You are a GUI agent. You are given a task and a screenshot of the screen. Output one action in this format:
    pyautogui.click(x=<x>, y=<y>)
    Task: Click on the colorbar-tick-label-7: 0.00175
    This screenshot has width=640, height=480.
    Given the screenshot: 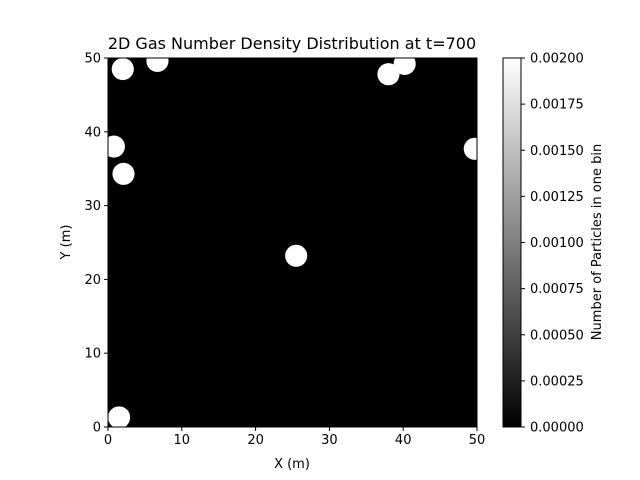 What is the action you would take?
    pyautogui.click(x=557, y=105)
    